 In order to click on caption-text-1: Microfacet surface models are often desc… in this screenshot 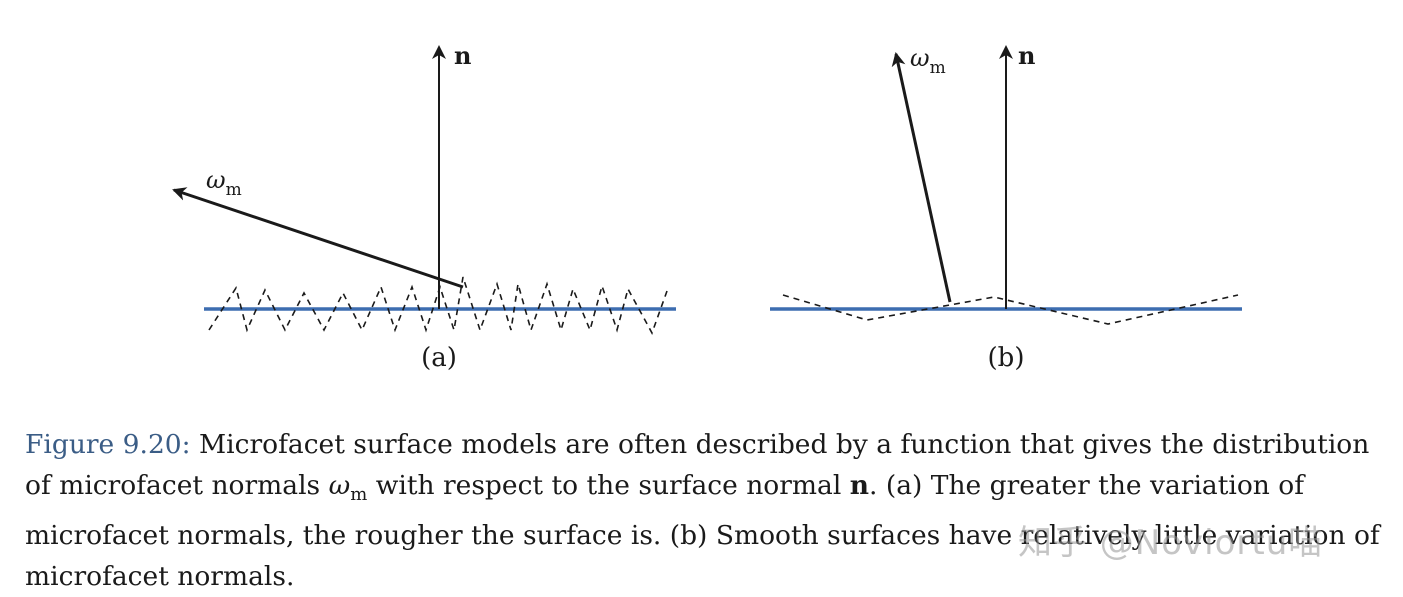, I will do `click(697, 465)`.